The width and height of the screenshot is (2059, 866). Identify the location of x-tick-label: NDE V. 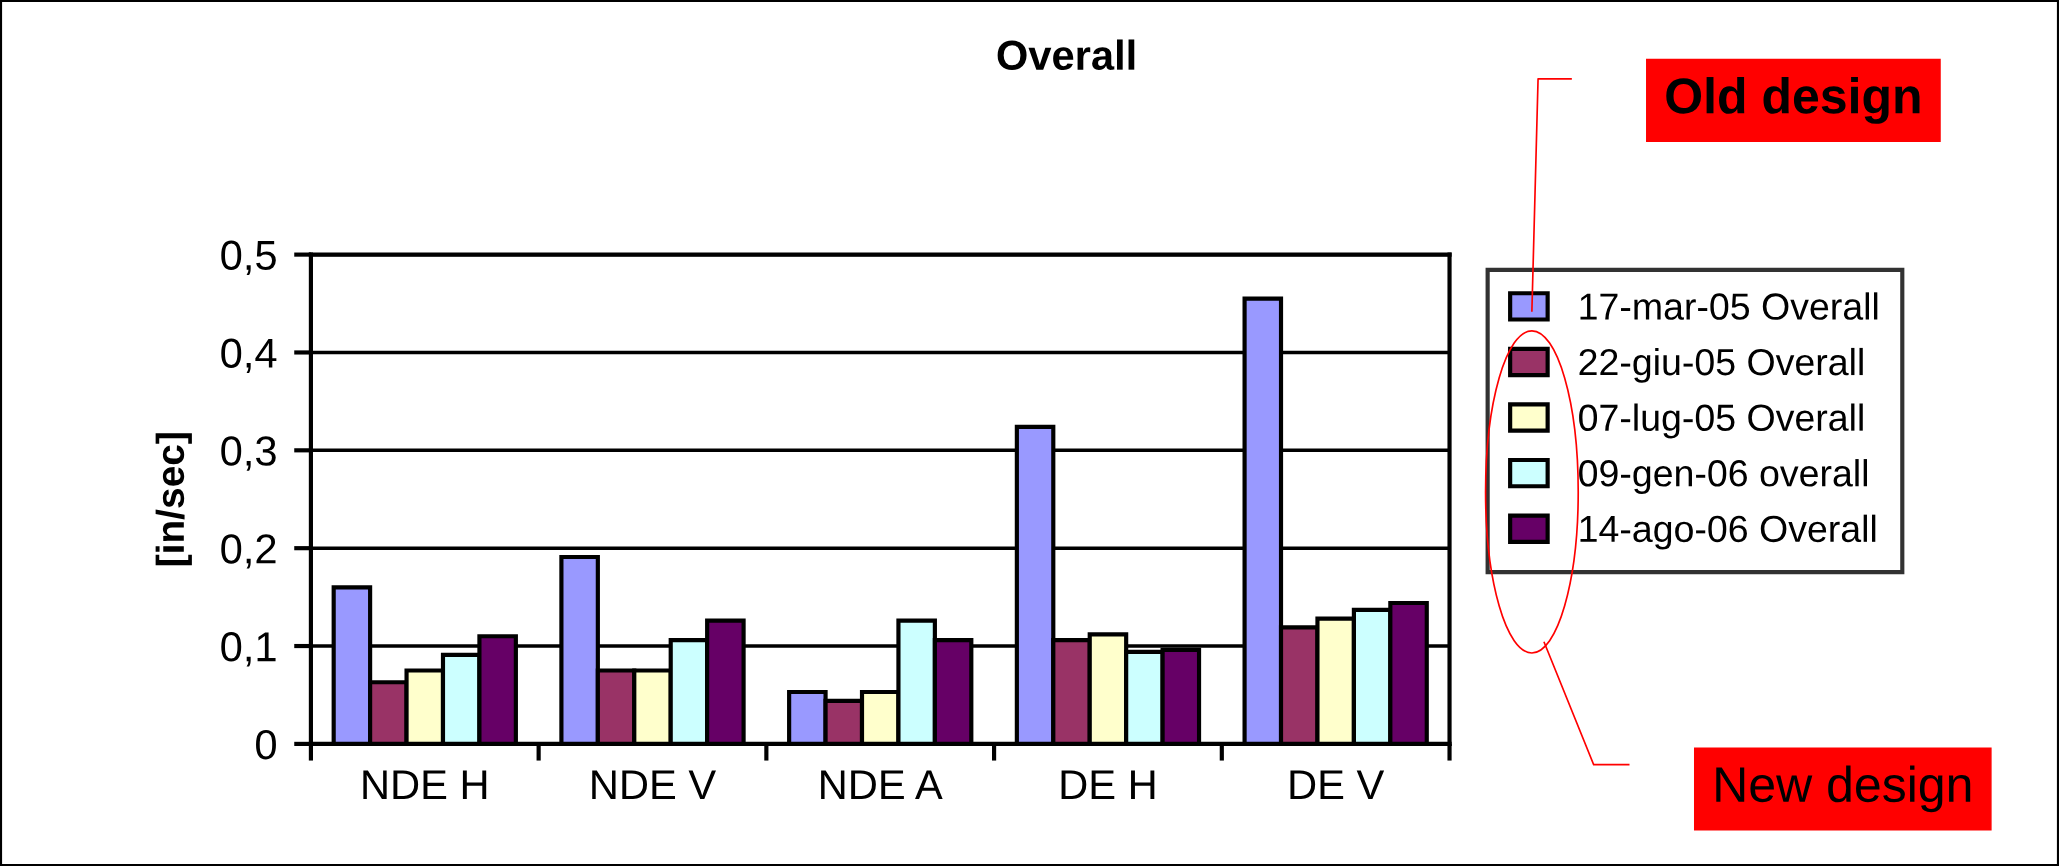
(654, 785).